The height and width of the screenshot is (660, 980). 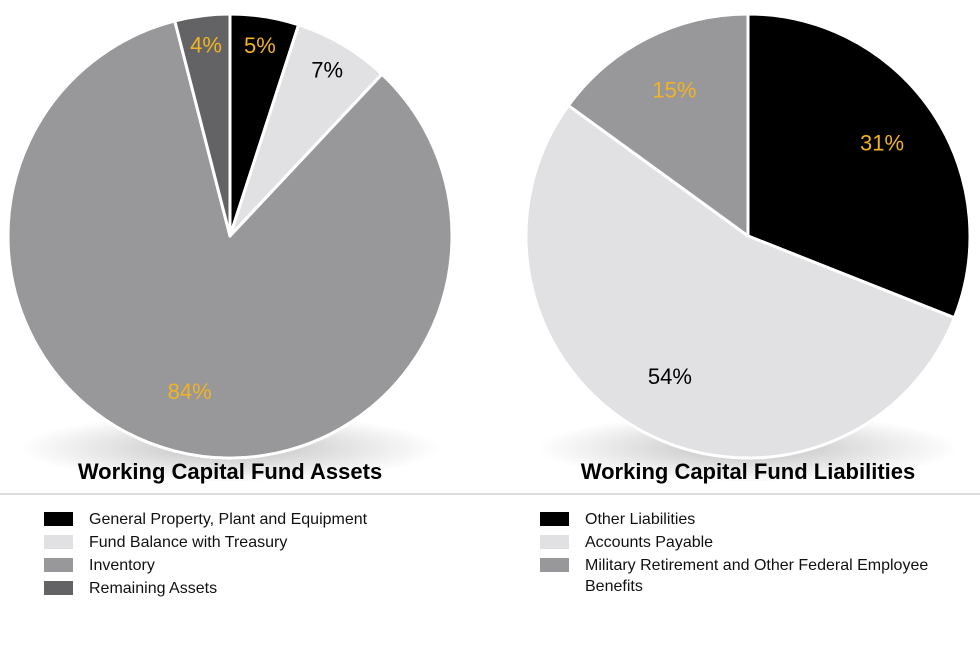 What do you see at coordinates (260, 45) in the screenshot?
I see `slice-label: 5%` at bounding box center [260, 45].